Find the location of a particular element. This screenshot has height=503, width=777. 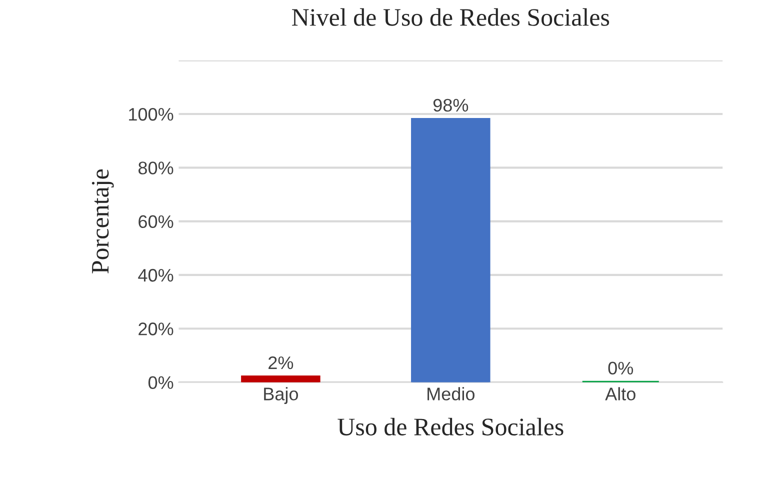

chart-title: Nivel de Uso de Redes Sociales is located at coordinates (451, 17).